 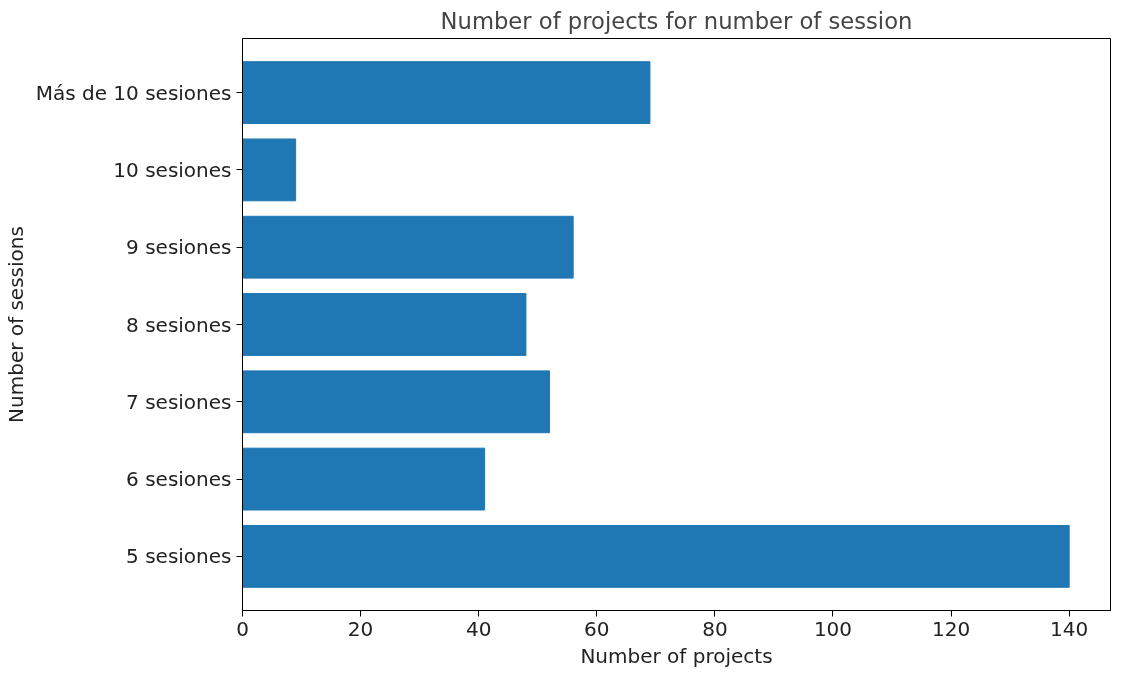 I want to click on x-tick-label: 80, so click(x=715, y=628).